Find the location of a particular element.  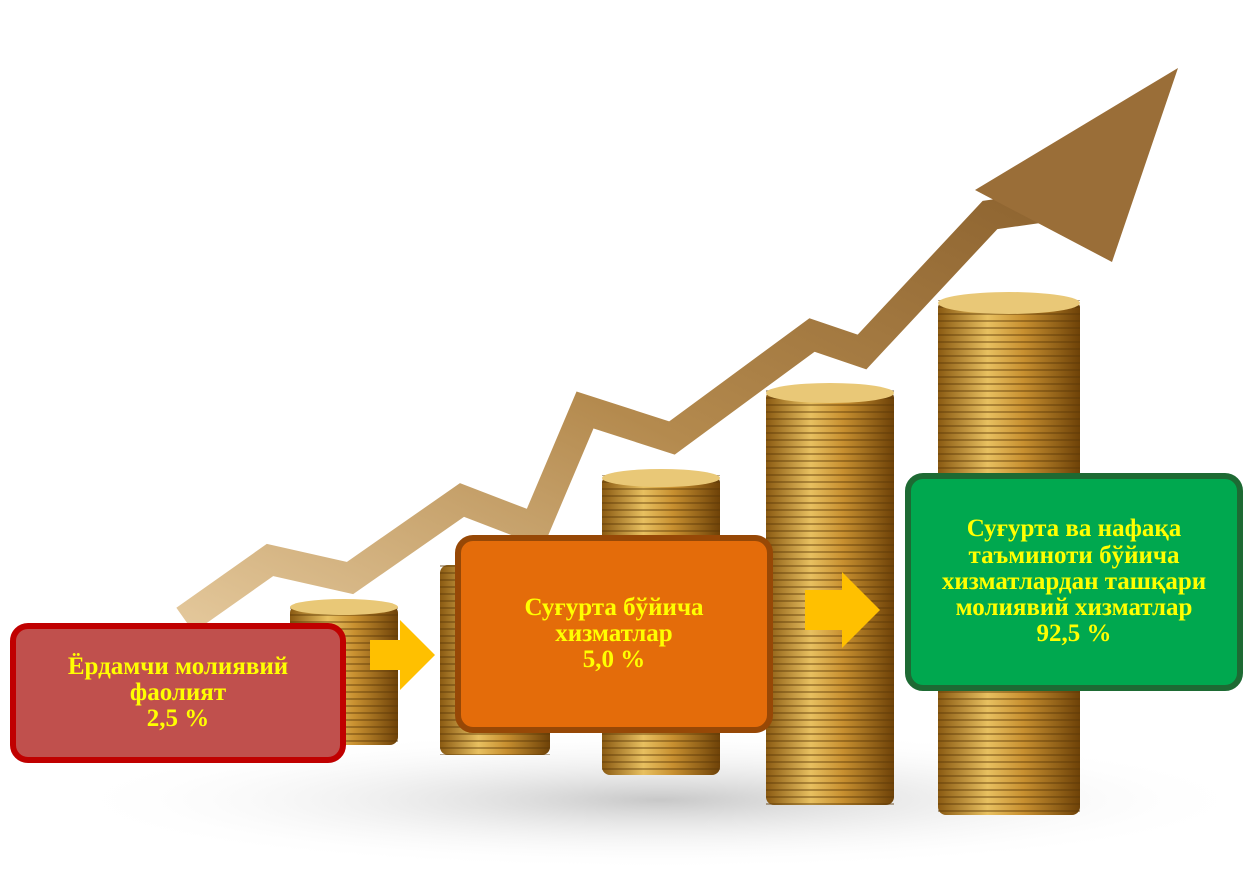

arrow-head is located at coordinates (1076, 165).